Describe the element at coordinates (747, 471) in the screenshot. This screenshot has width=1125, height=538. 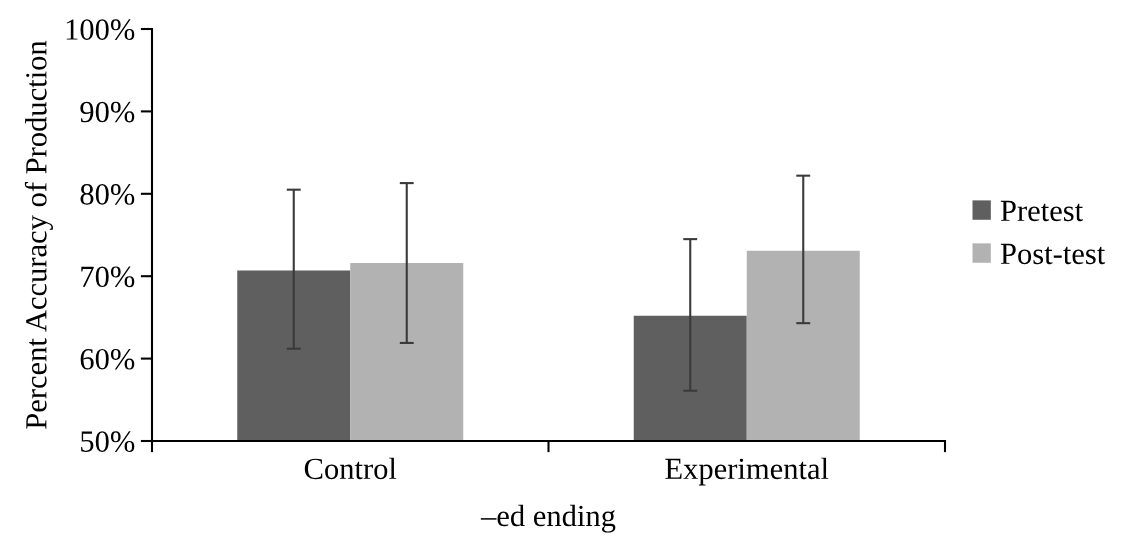
I see `x-tick-label: Experimental` at that location.